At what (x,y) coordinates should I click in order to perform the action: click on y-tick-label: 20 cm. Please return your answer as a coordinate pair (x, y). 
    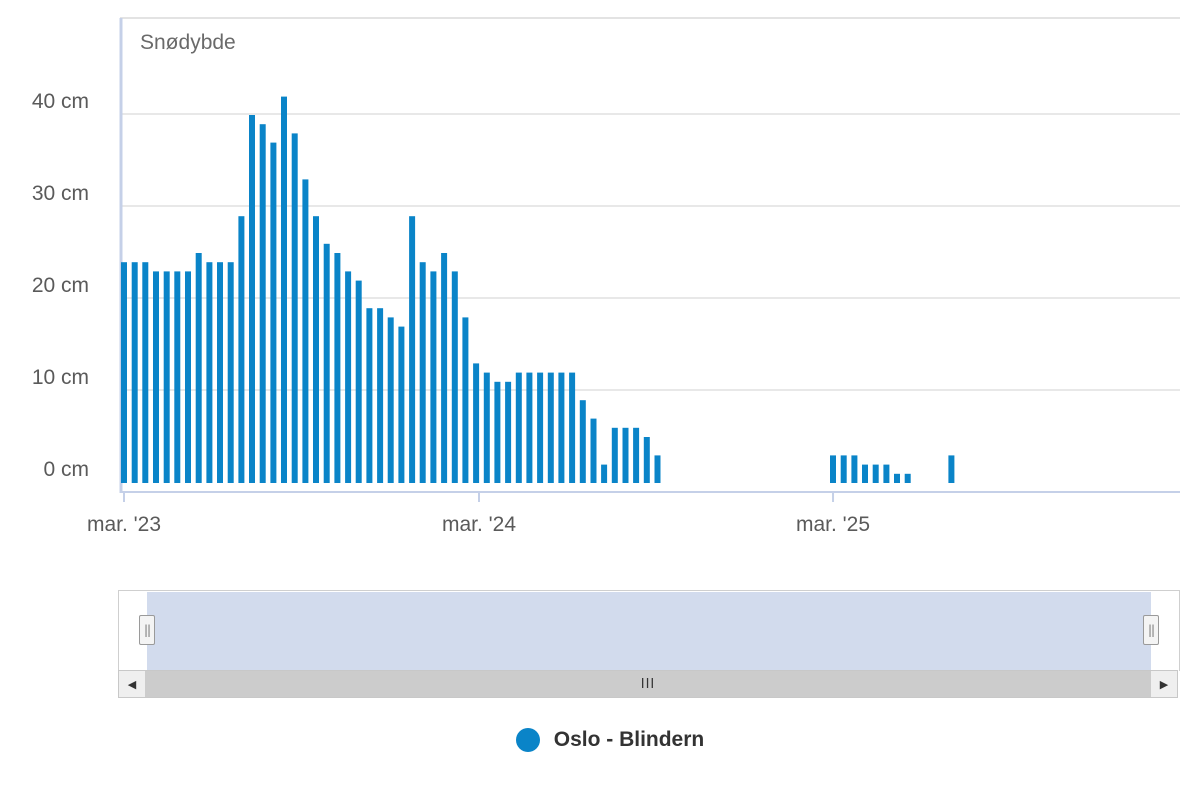
    Looking at the image, I should click on (60, 285).